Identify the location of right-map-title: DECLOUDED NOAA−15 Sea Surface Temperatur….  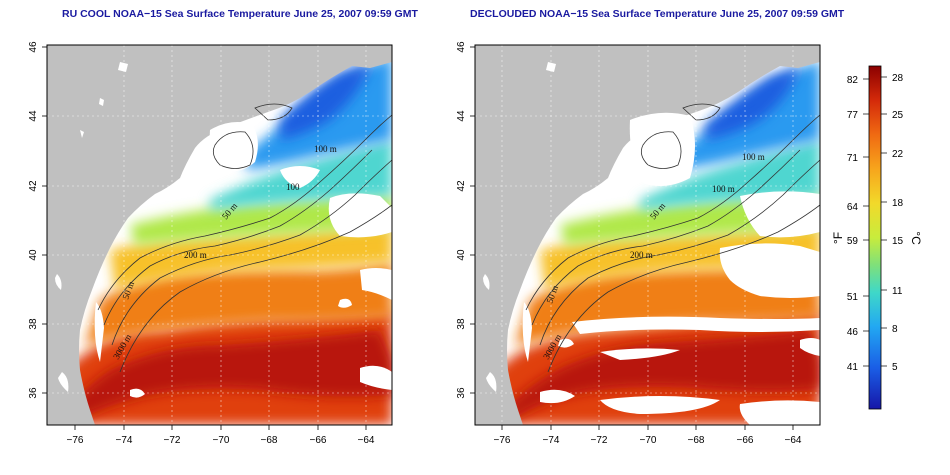
(657, 14).